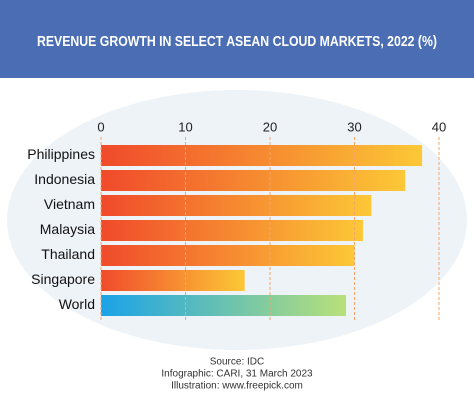 The image size is (474, 400). Describe the element at coordinates (67, 229) in the screenshot. I see `y-tick-label: Malaysia` at that location.